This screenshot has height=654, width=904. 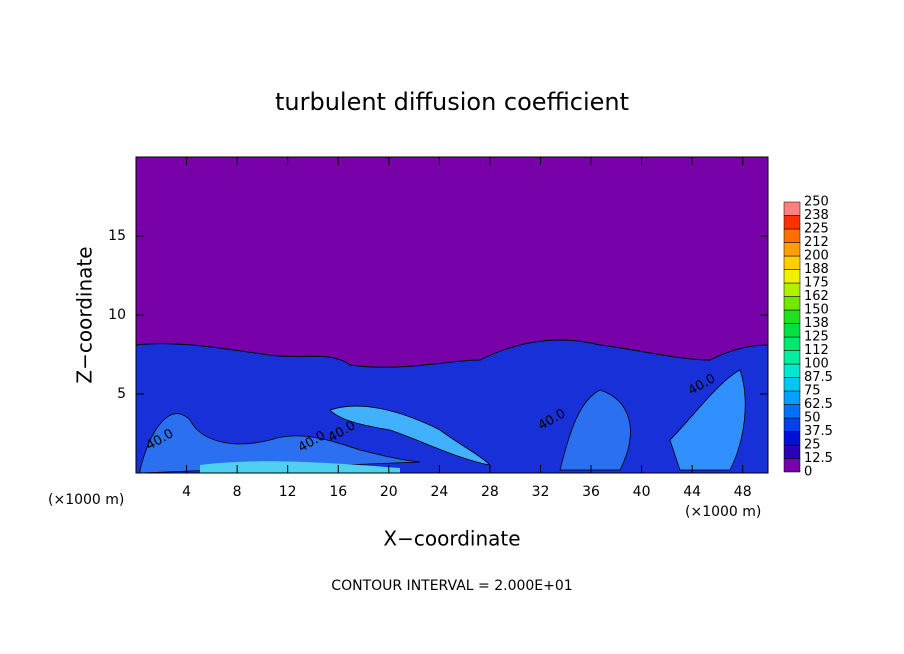 What do you see at coordinates (808, 472) in the screenshot?
I see `colorbar-label: 0` at bounding box center [808, 472].